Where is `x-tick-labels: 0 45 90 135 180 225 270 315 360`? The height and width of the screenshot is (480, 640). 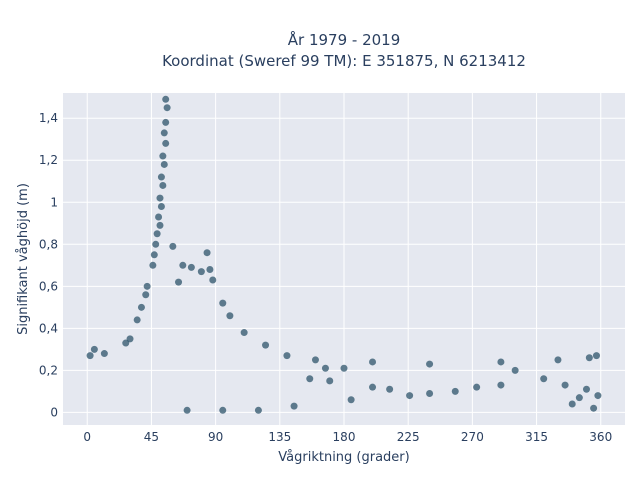
x-tick-labels: 0 45 90 135 180 225 270 315 360 is located at coordinates (347, 437).